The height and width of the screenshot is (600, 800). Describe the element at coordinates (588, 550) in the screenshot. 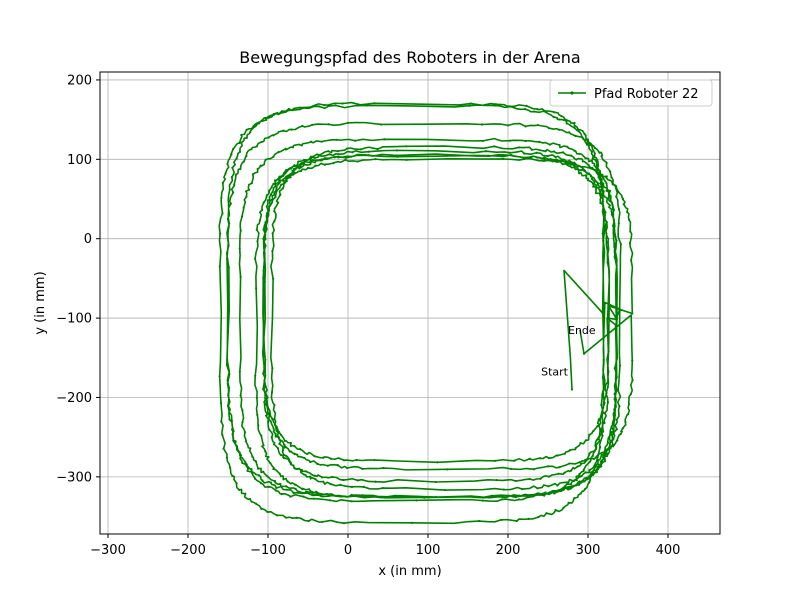

I see `x-tick-label: 300` at that location.